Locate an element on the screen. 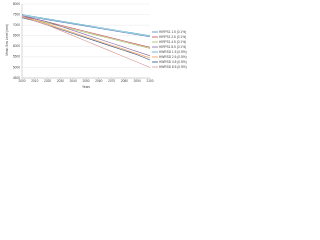 This screenshot has width=320, height=240. legend-label: HIRPS1 8.5 (0.1%) is located at coordinates (172, 47).